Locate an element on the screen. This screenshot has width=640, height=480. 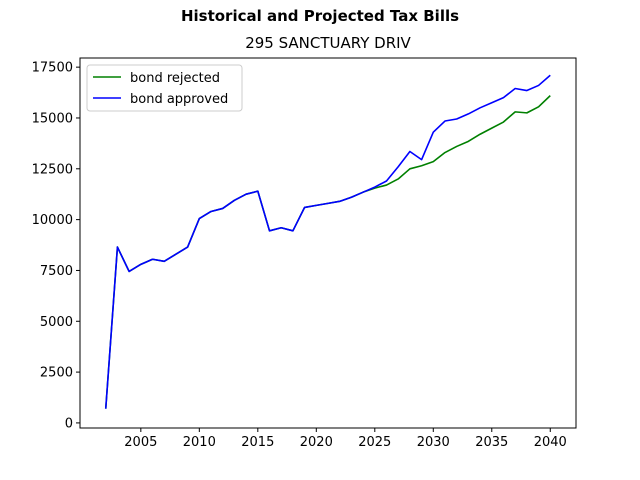
x-tick-label: 2020 is located at coordinates (316, 442).